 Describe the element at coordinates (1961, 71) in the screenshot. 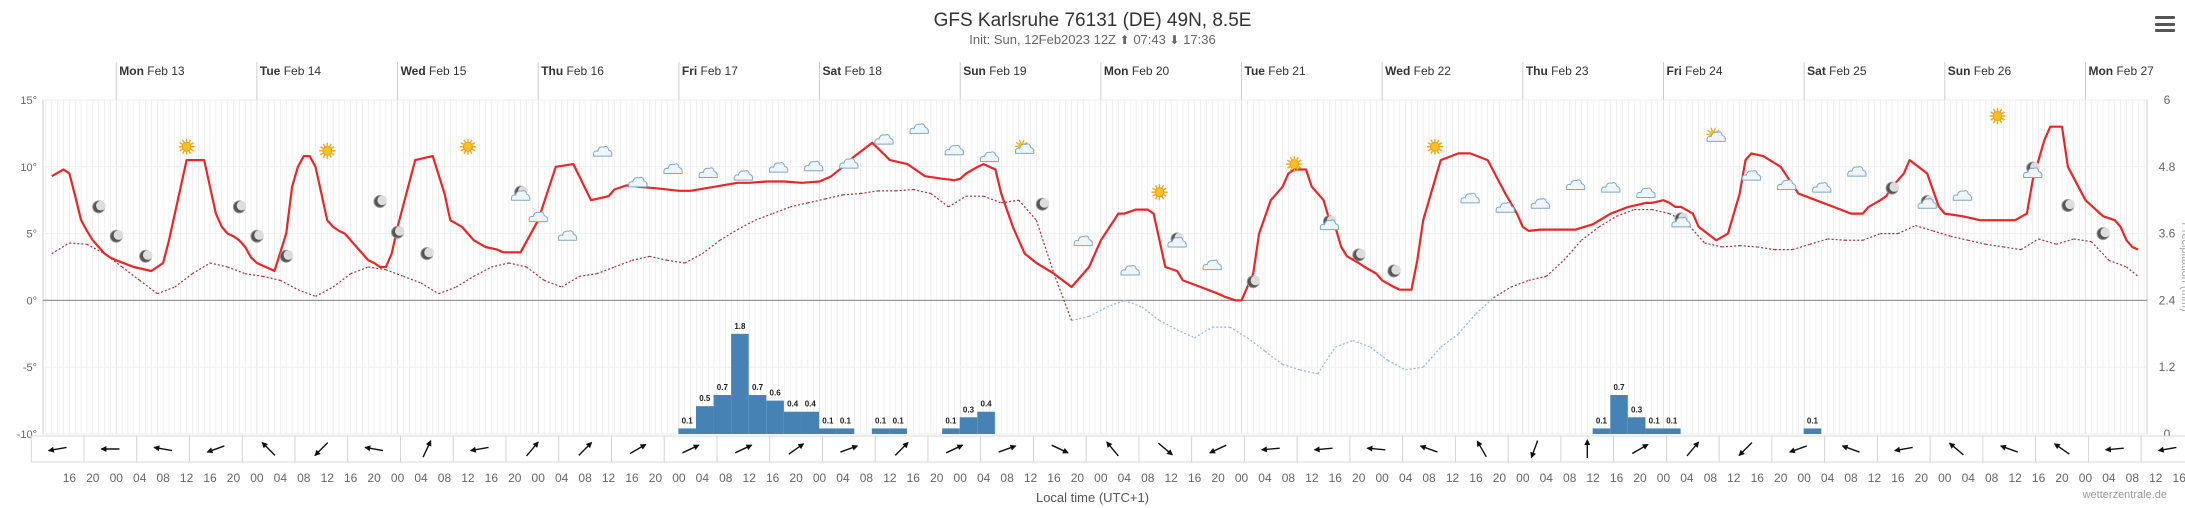

I see `day-name: Sun` at that location.